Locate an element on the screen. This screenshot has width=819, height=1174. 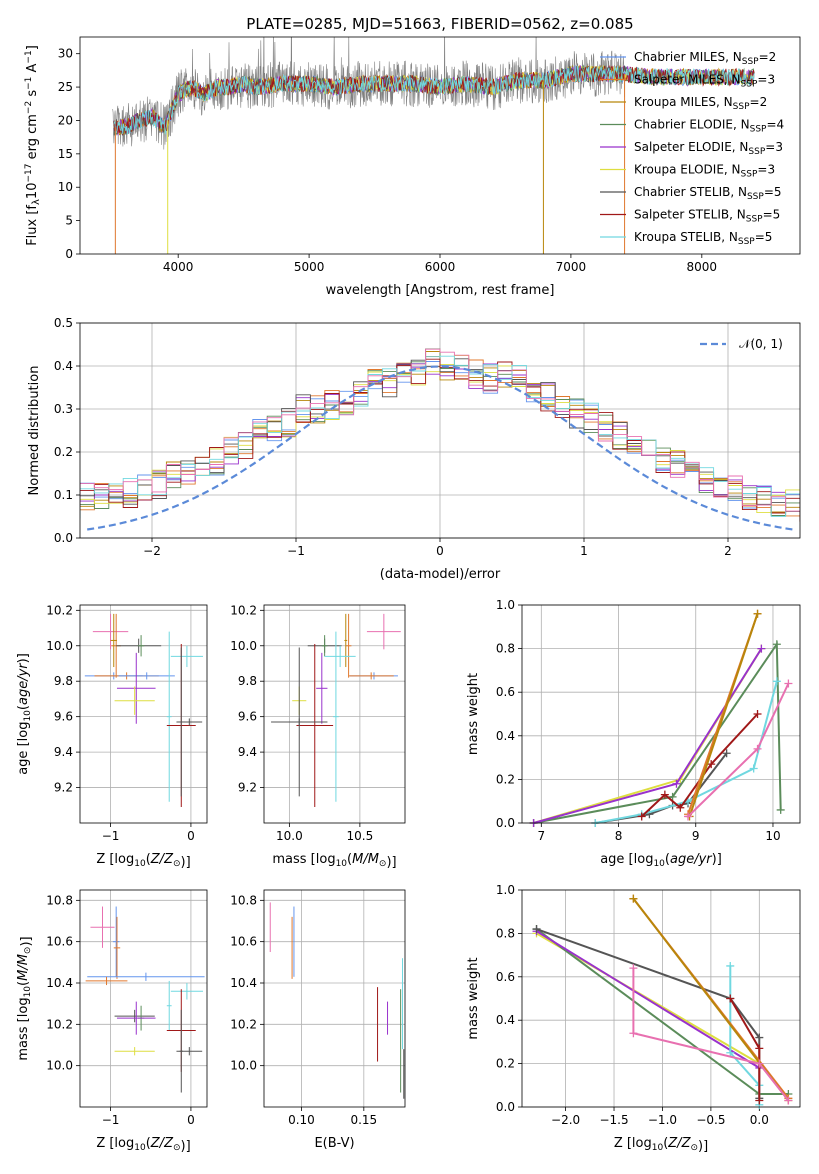
y-tick-label: 0 is located at coordinates (69, 254).